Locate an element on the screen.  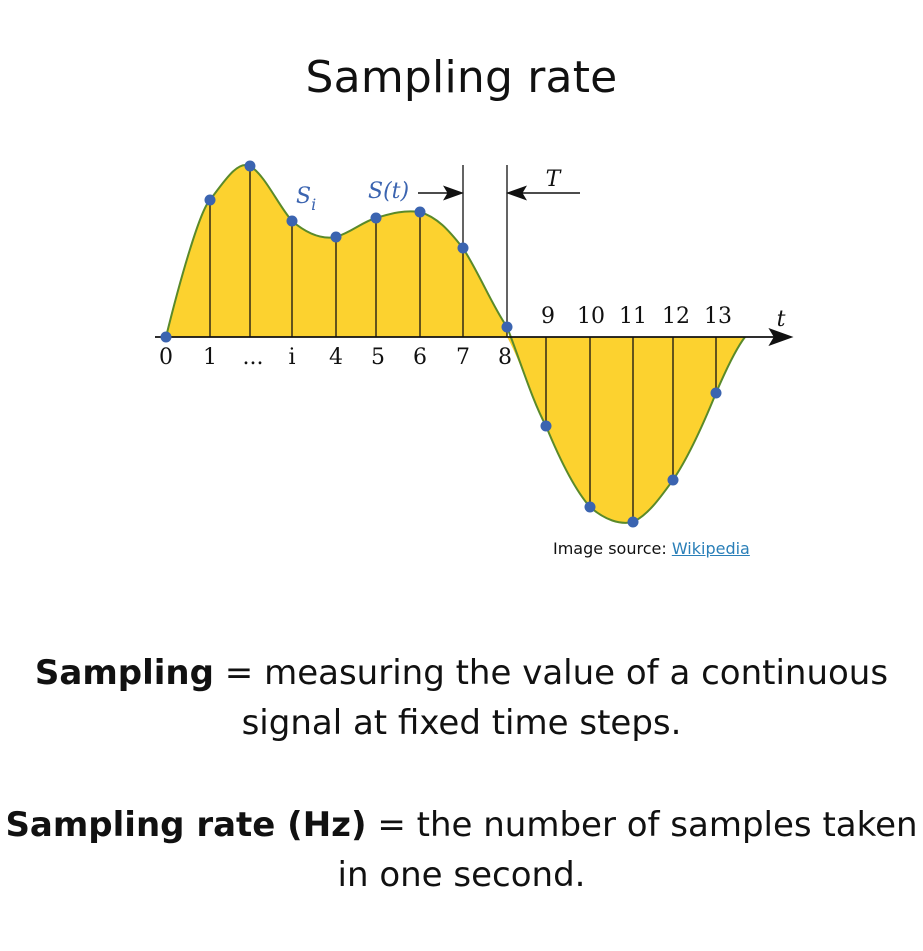
sampling-rate-term: Sampling rate (Hz) is located at coordinates (186, 825).